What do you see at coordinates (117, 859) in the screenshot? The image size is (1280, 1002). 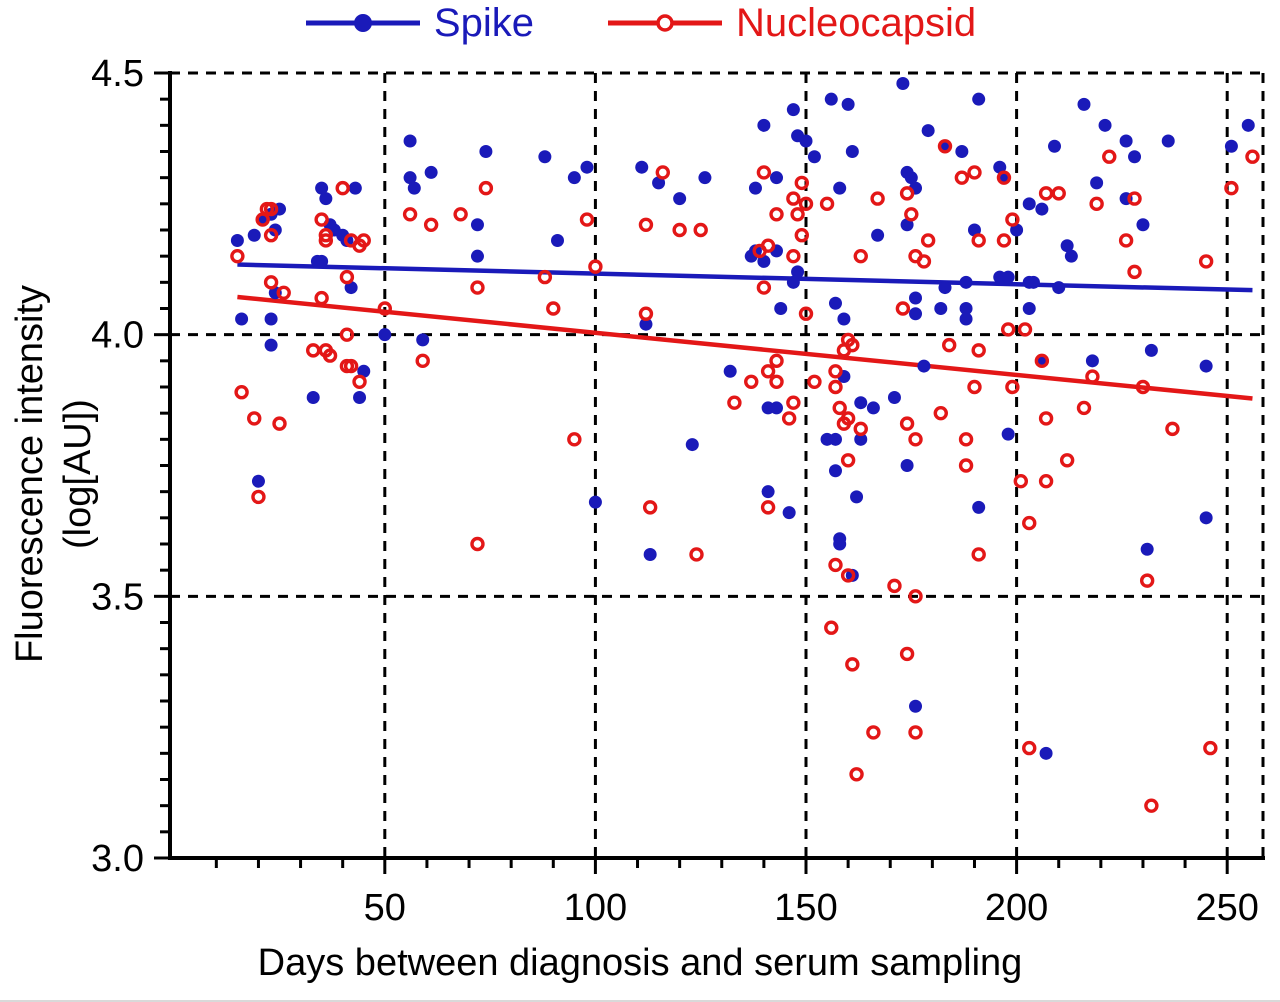 I see `y-tick-label: 3.0` at bounding box center [117, 859].